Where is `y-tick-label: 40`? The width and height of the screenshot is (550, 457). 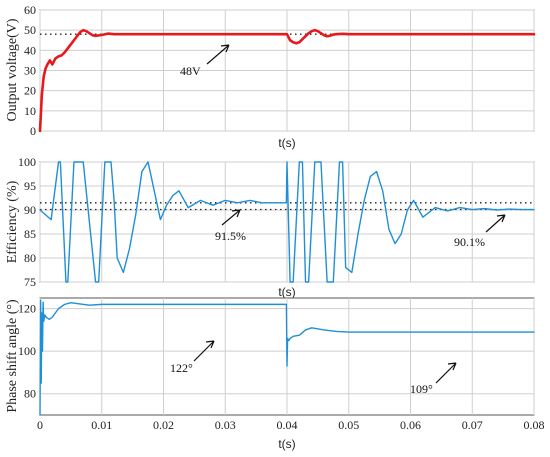 y-tick-label: 40 is located at coordinates (30, 50).